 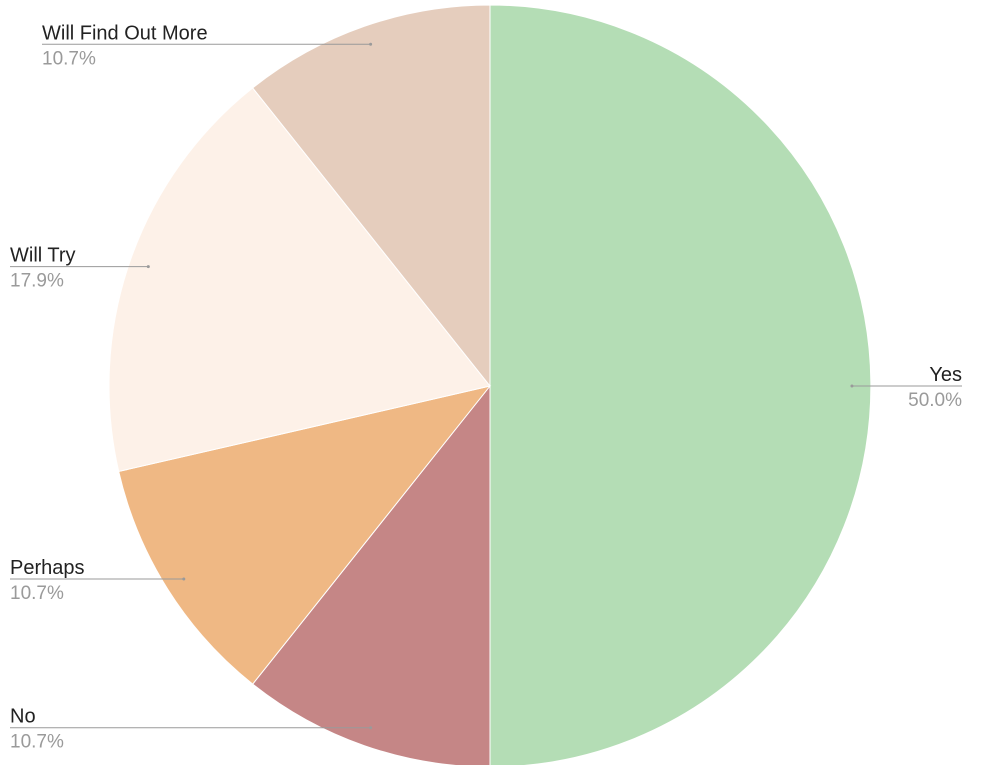 What do you see at coordinates (37, 281) in the screenshot?
I see `slice-percent-will-try: 17.9%` at bounding box center [37, 281].